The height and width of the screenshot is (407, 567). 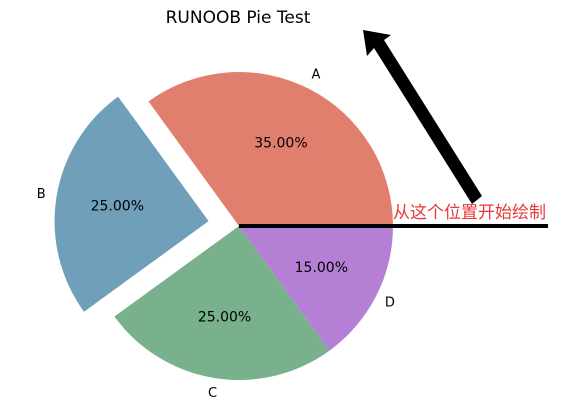 What do you see at coordinates (280, 144) in the screenshot?
I see `percent-label-a: 35.00%` at bounding box center [280, 144].